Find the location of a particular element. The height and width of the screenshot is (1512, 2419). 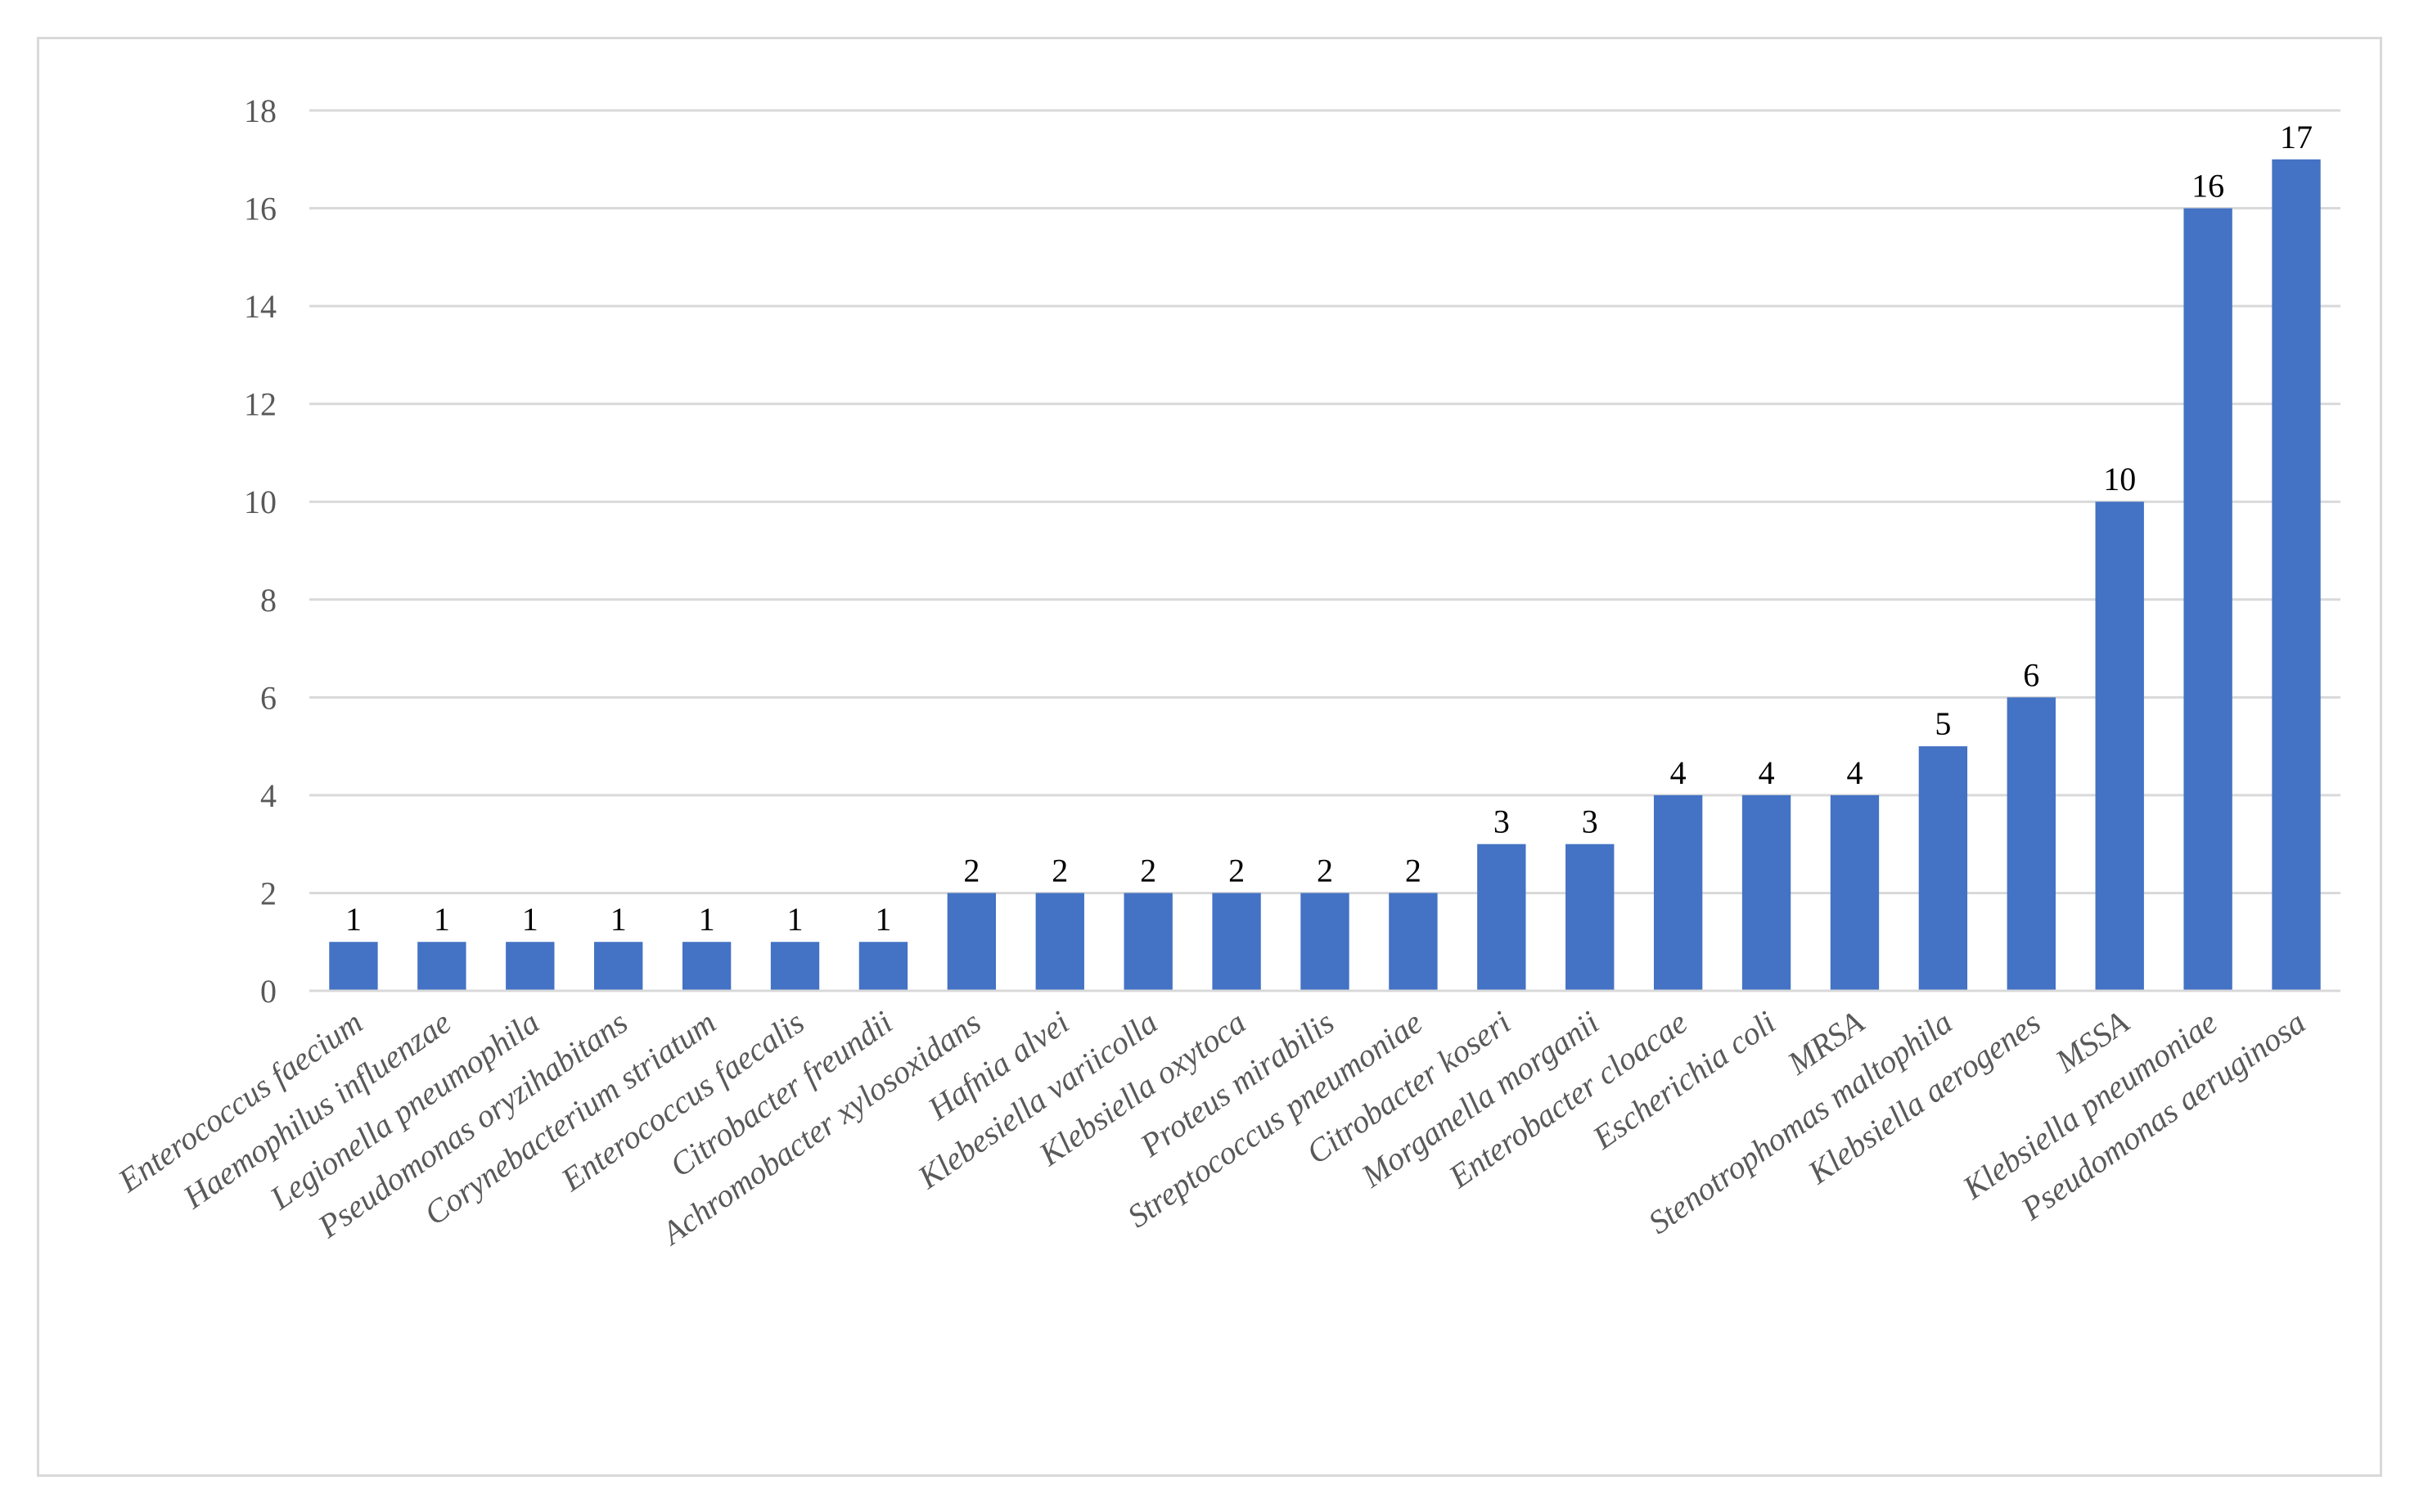

y-tick-label: 8 is located at coordinates (269, 600).